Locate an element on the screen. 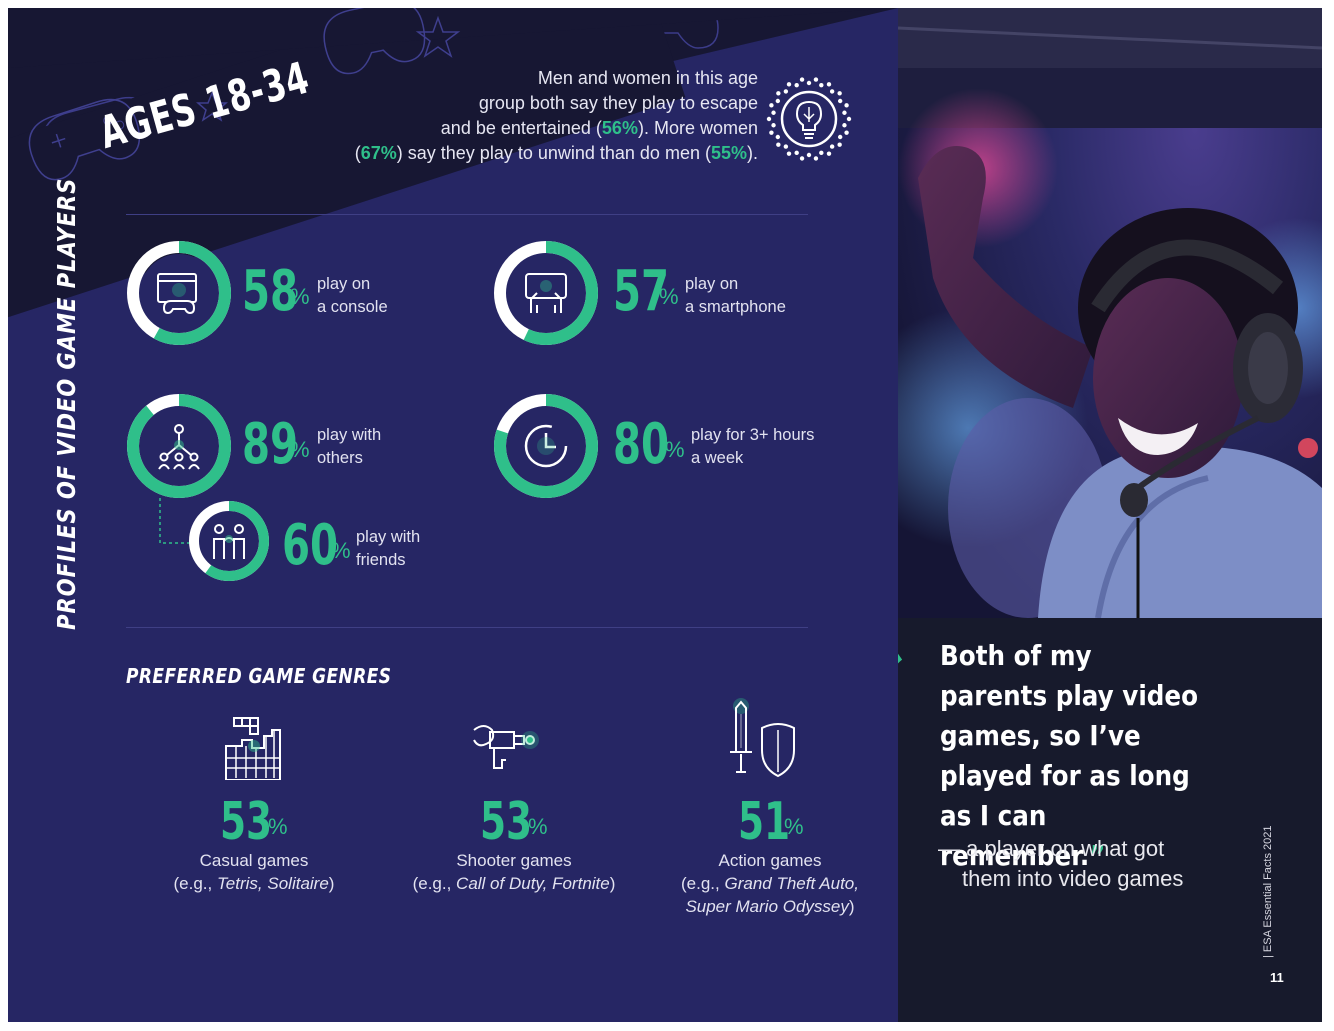 Image resolution: width=1334 pixels, height=1031 pixels. stat-value-console: 58 is located at coordinates (270, 291).